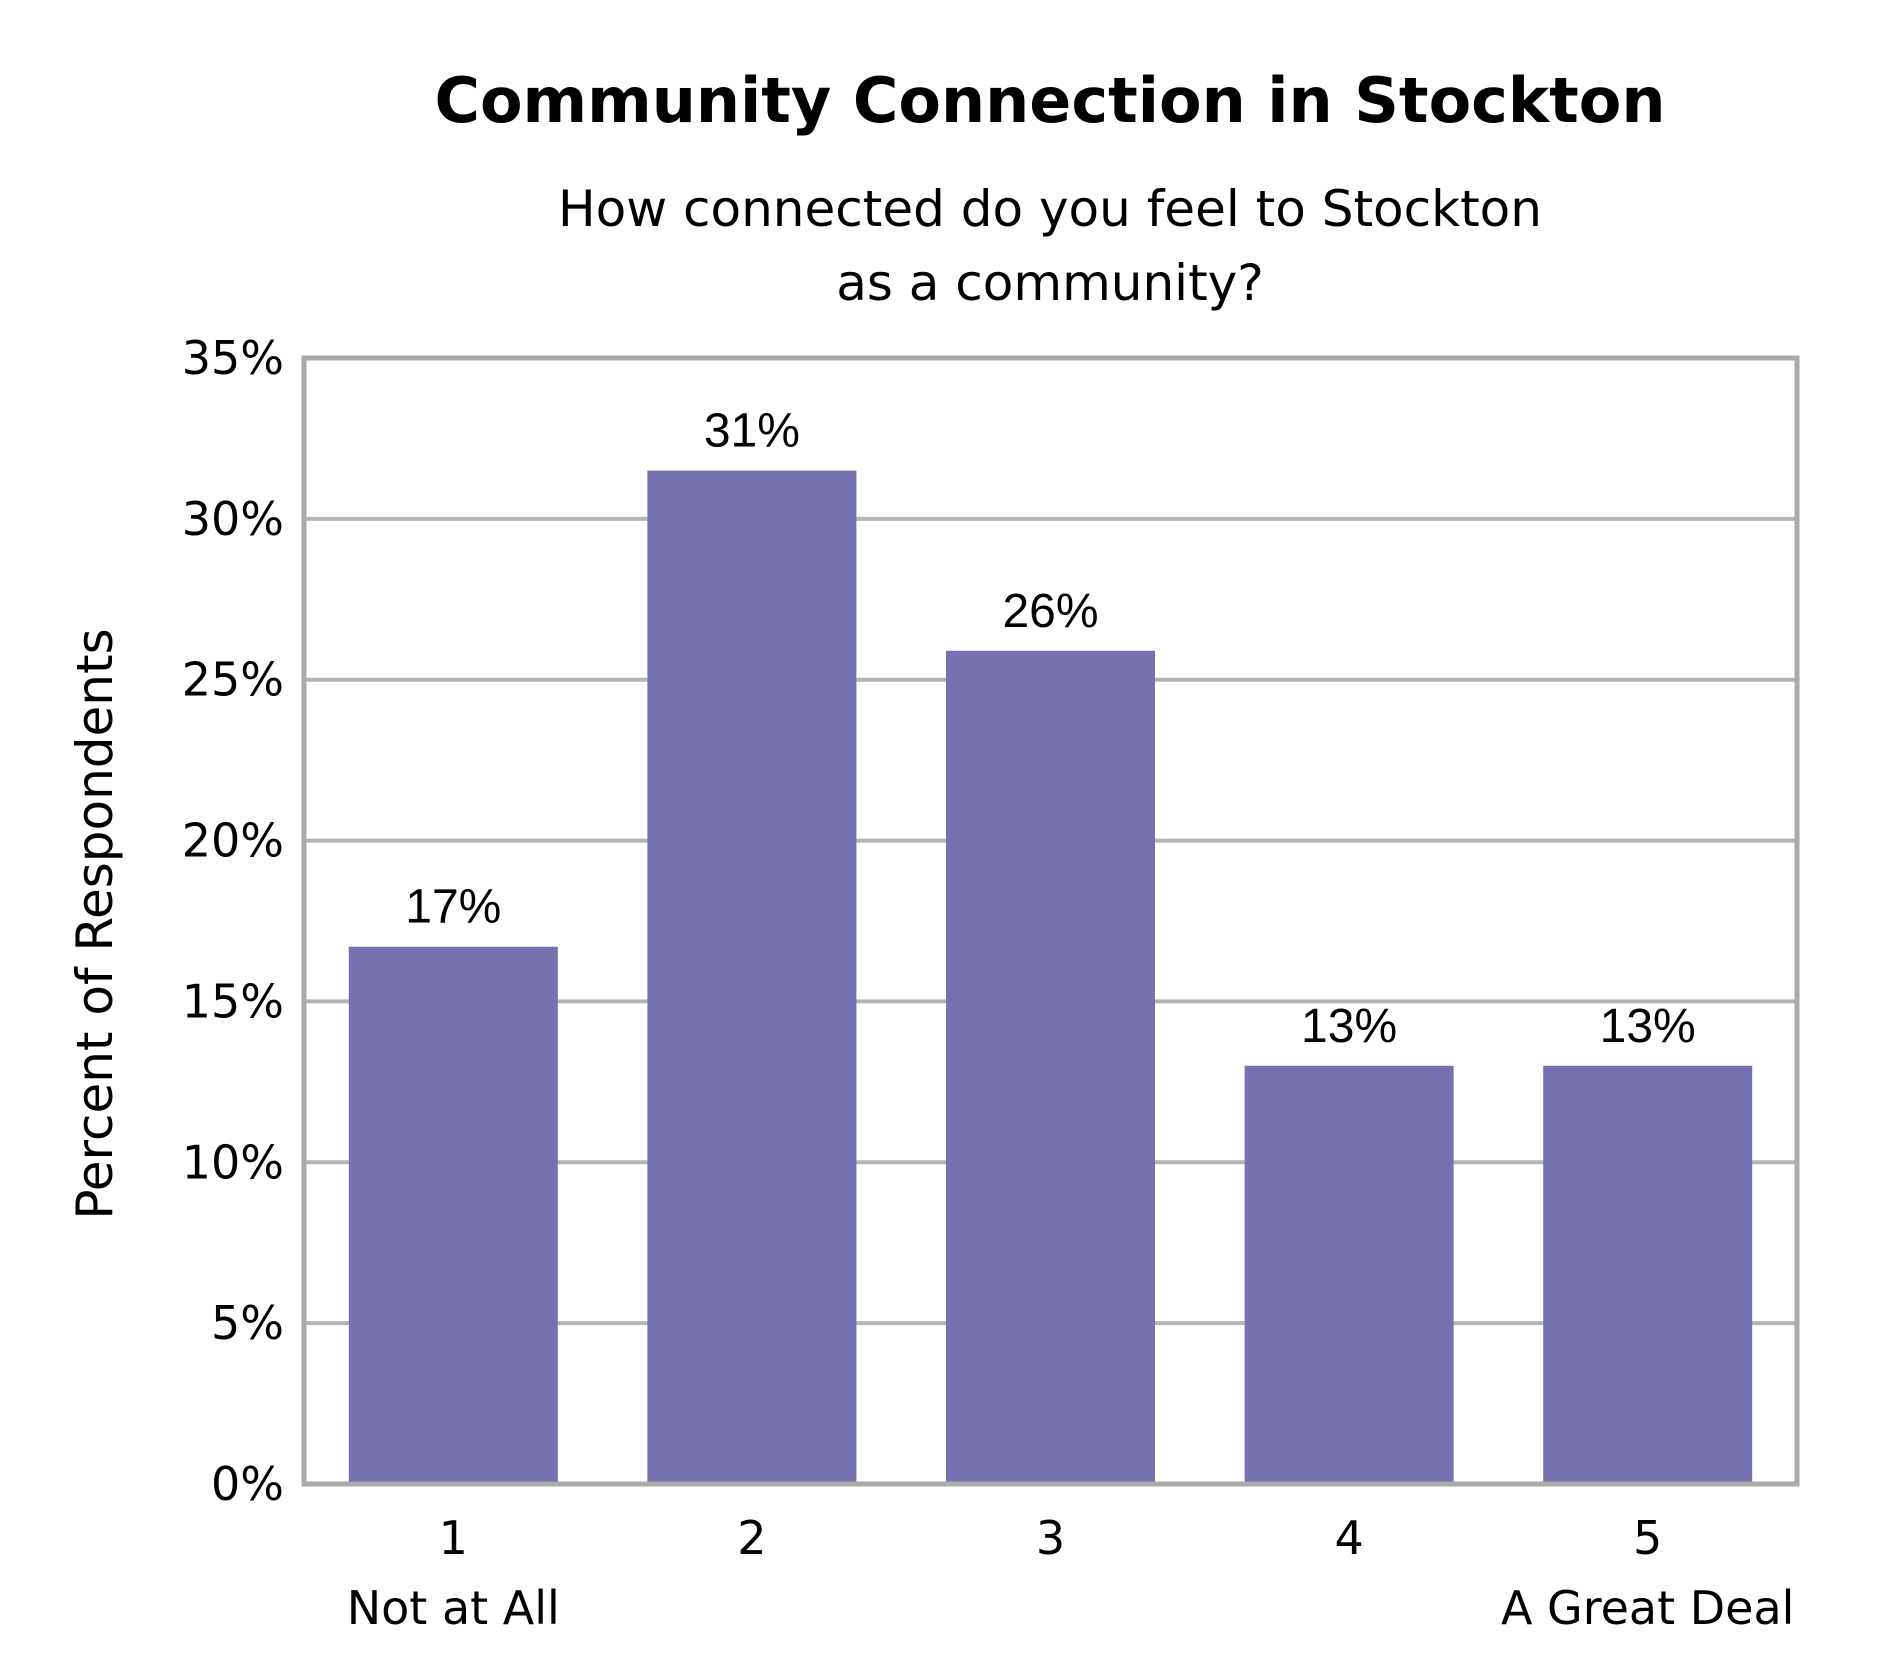 The height and width of the screenshot is (1680, 1890). I want to click on x-tick-label: 4, so click(1348, 1538).